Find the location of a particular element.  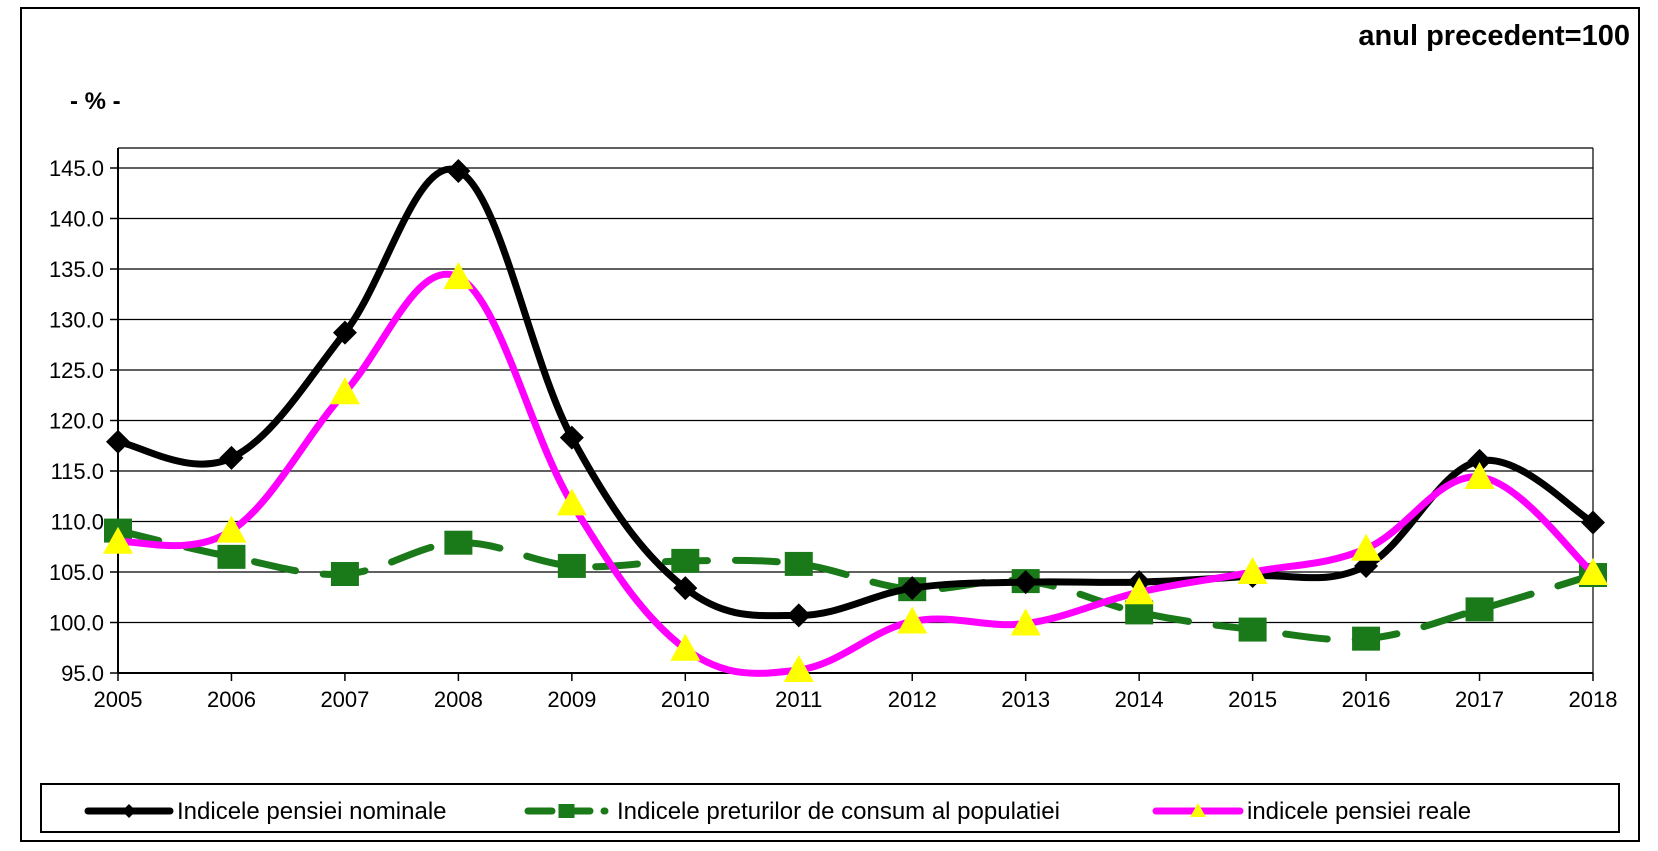

x-tick-label: 2015 is located at coordinates (1252, 699).